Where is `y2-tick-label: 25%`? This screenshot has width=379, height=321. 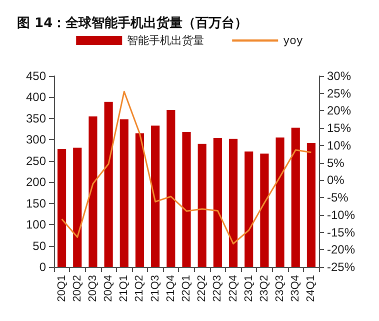
y2-tick-label: 25% is located at coordinates (339, 93).